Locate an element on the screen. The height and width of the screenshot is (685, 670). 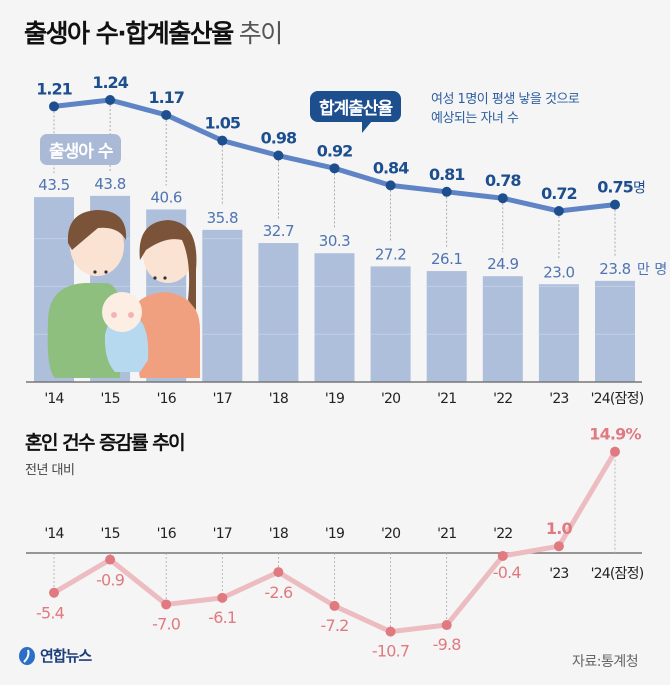
tfr-note-line: 여성 1명이 평생 낳을 것으로 is located at coordinates (505, 99).